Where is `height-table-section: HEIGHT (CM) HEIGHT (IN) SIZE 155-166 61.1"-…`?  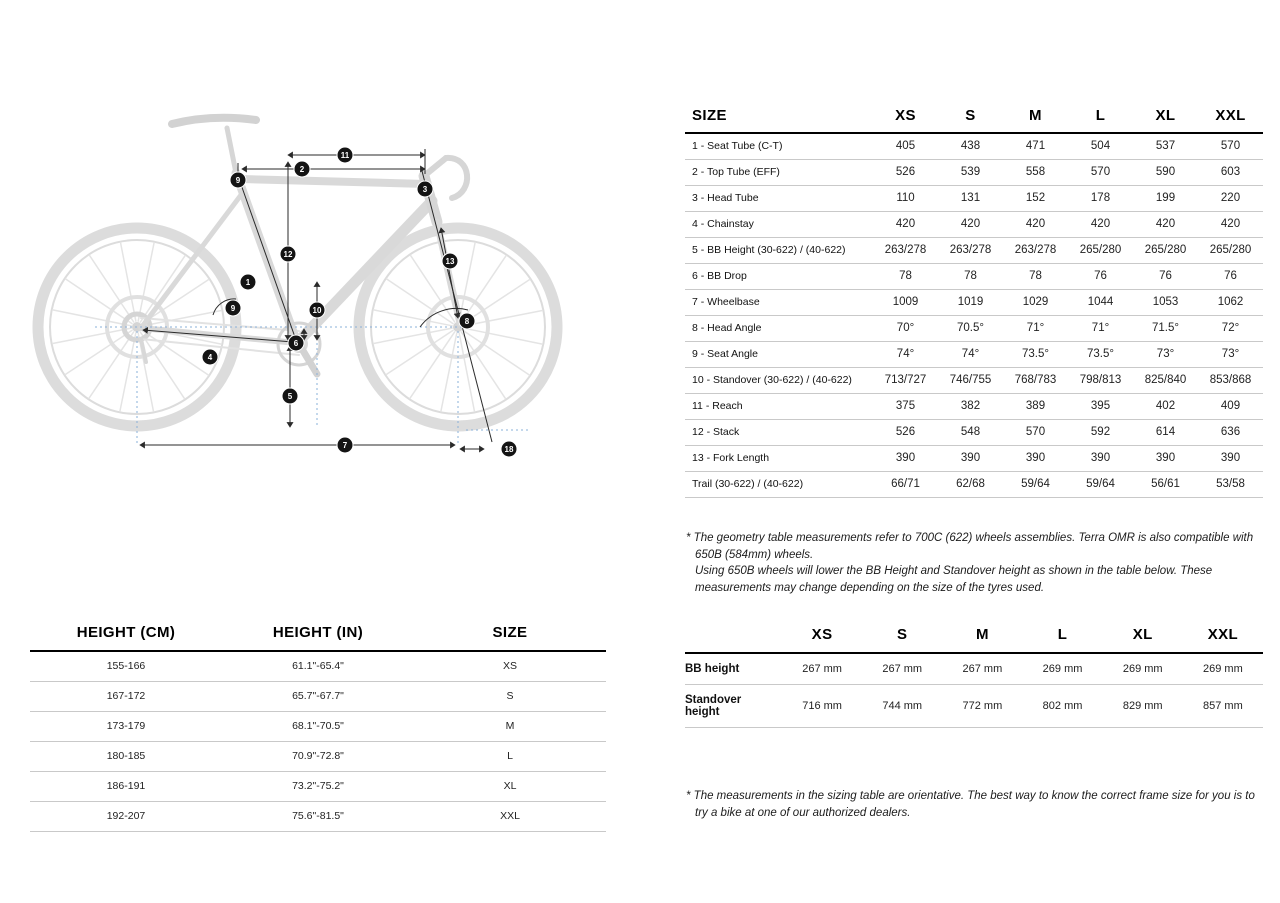 height-table-section: HEIGHT (CM) HEIGHT (IN) SIZE 155-166 61.1"-… is located at coordinates (318, 727).